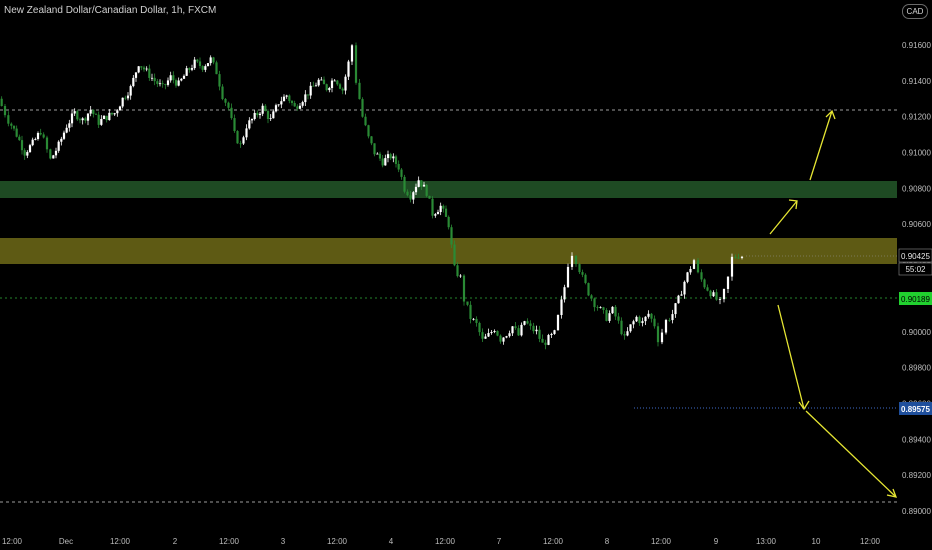  I want to click on price-tick-label: 0.91400, so click(916, 81).